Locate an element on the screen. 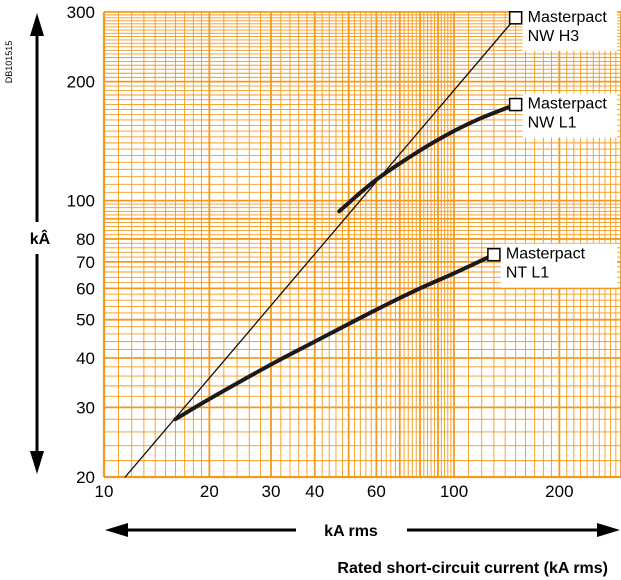 The width and height of the screenshot is (621, 580). x-axis-arrow is located at coordinates (362, 530).